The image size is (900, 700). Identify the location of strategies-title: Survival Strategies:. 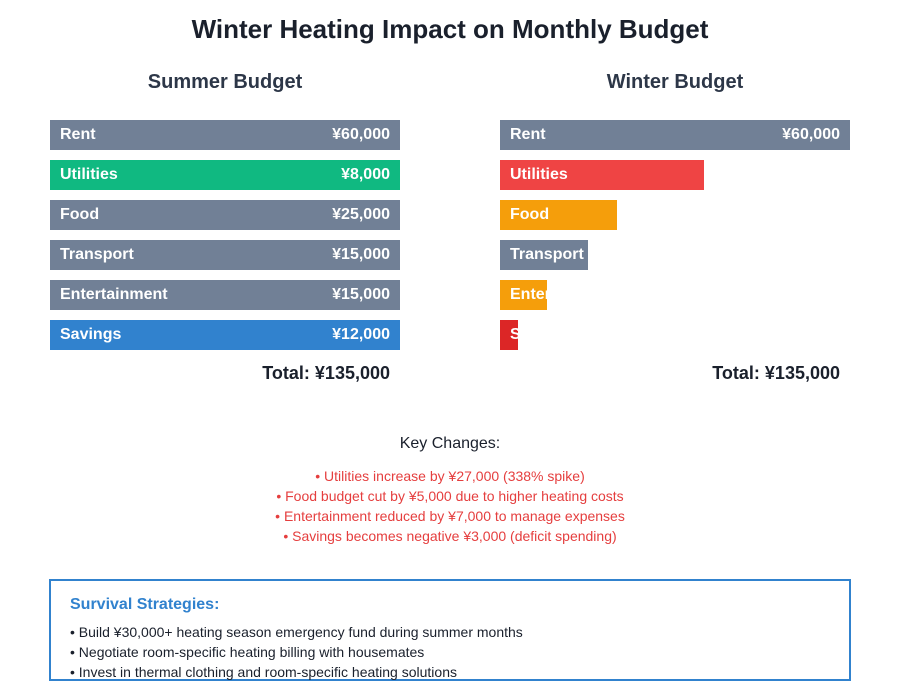
(145, 604).